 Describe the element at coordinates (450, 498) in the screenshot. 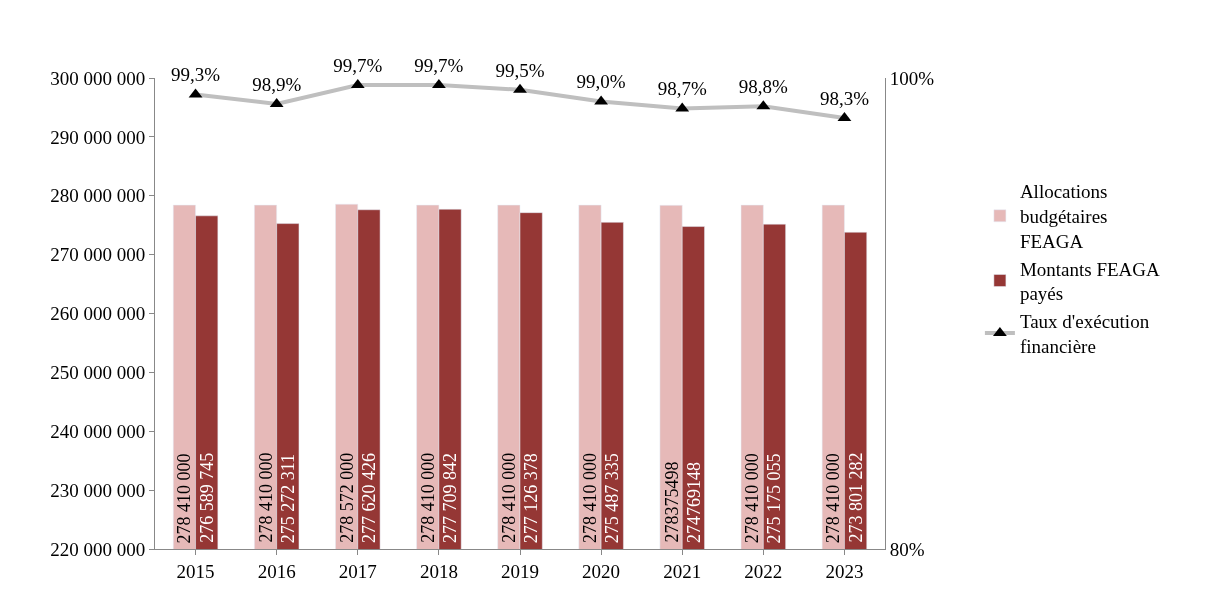

I see `data-label: 277 709 842` at that location.